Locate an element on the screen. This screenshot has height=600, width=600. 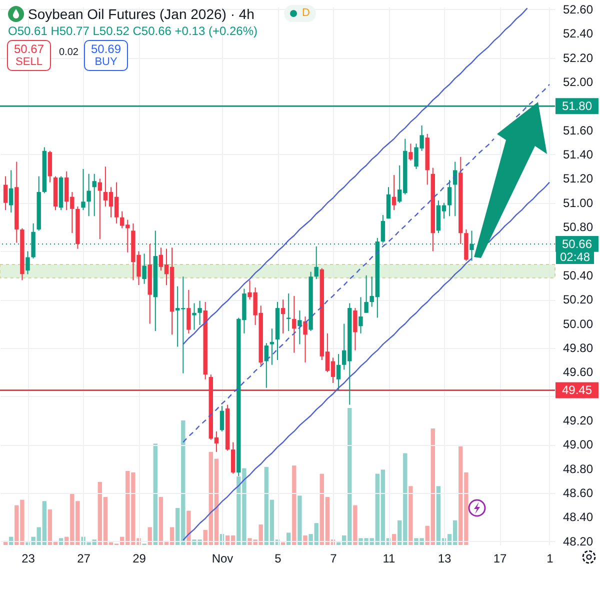
y-tick-label: 49.60 is located at coordinates (578, 372).